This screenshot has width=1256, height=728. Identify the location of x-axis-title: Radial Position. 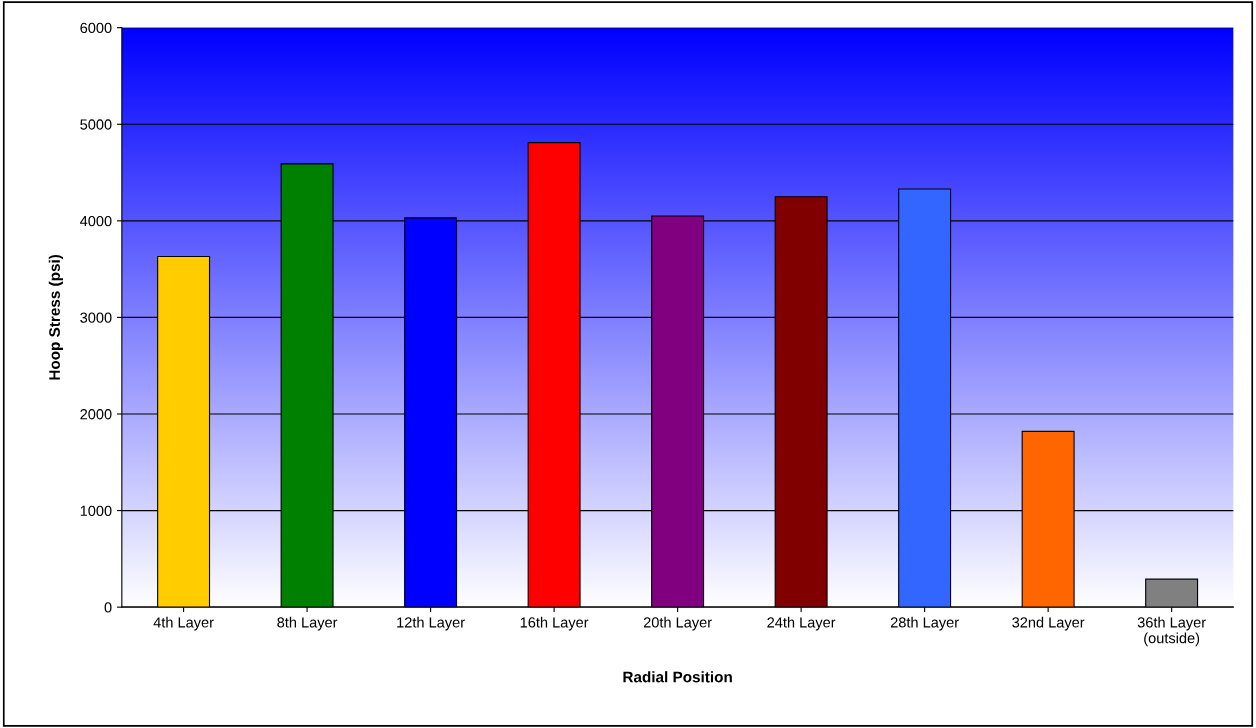
(677, 677).